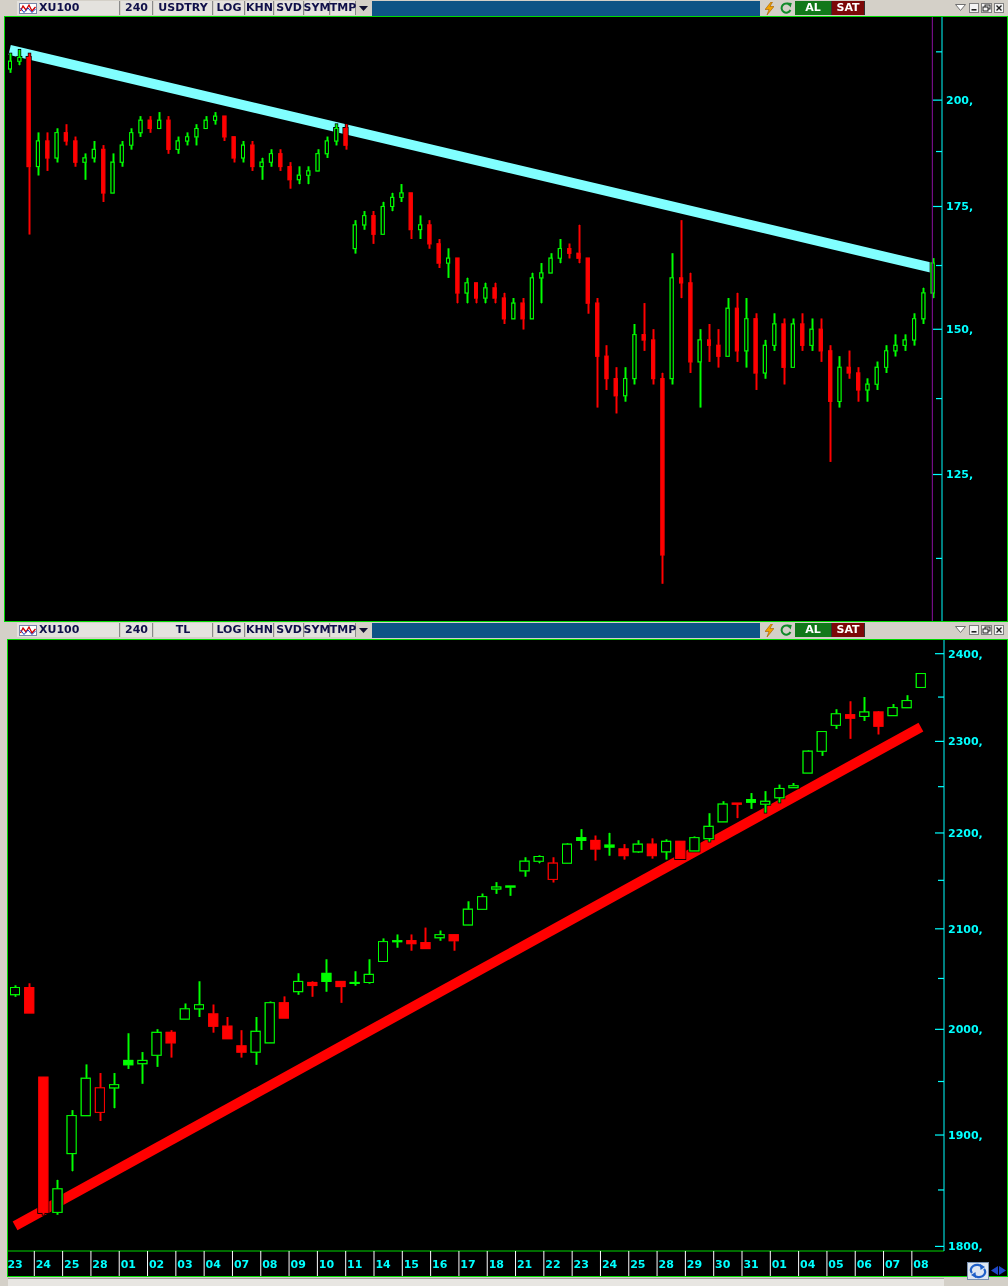  I want to click on x-tick-label: 05, so click(836, 1264).